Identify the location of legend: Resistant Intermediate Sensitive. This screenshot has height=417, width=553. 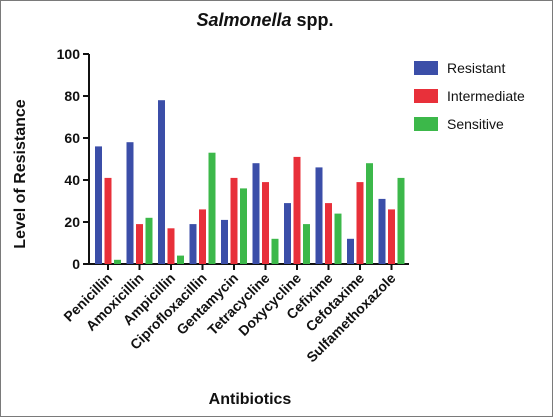
(469, 96).